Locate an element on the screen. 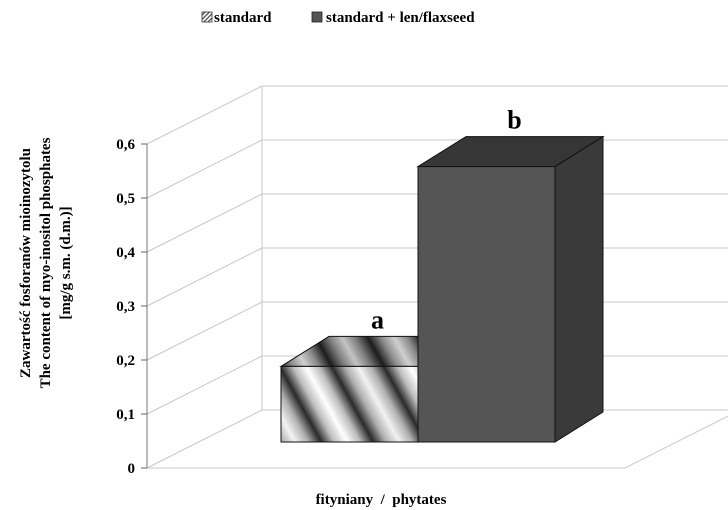 The width and height of the screenshot is (728, 510). y-tick-label: 0,4 is located at coordinates (125, 253).